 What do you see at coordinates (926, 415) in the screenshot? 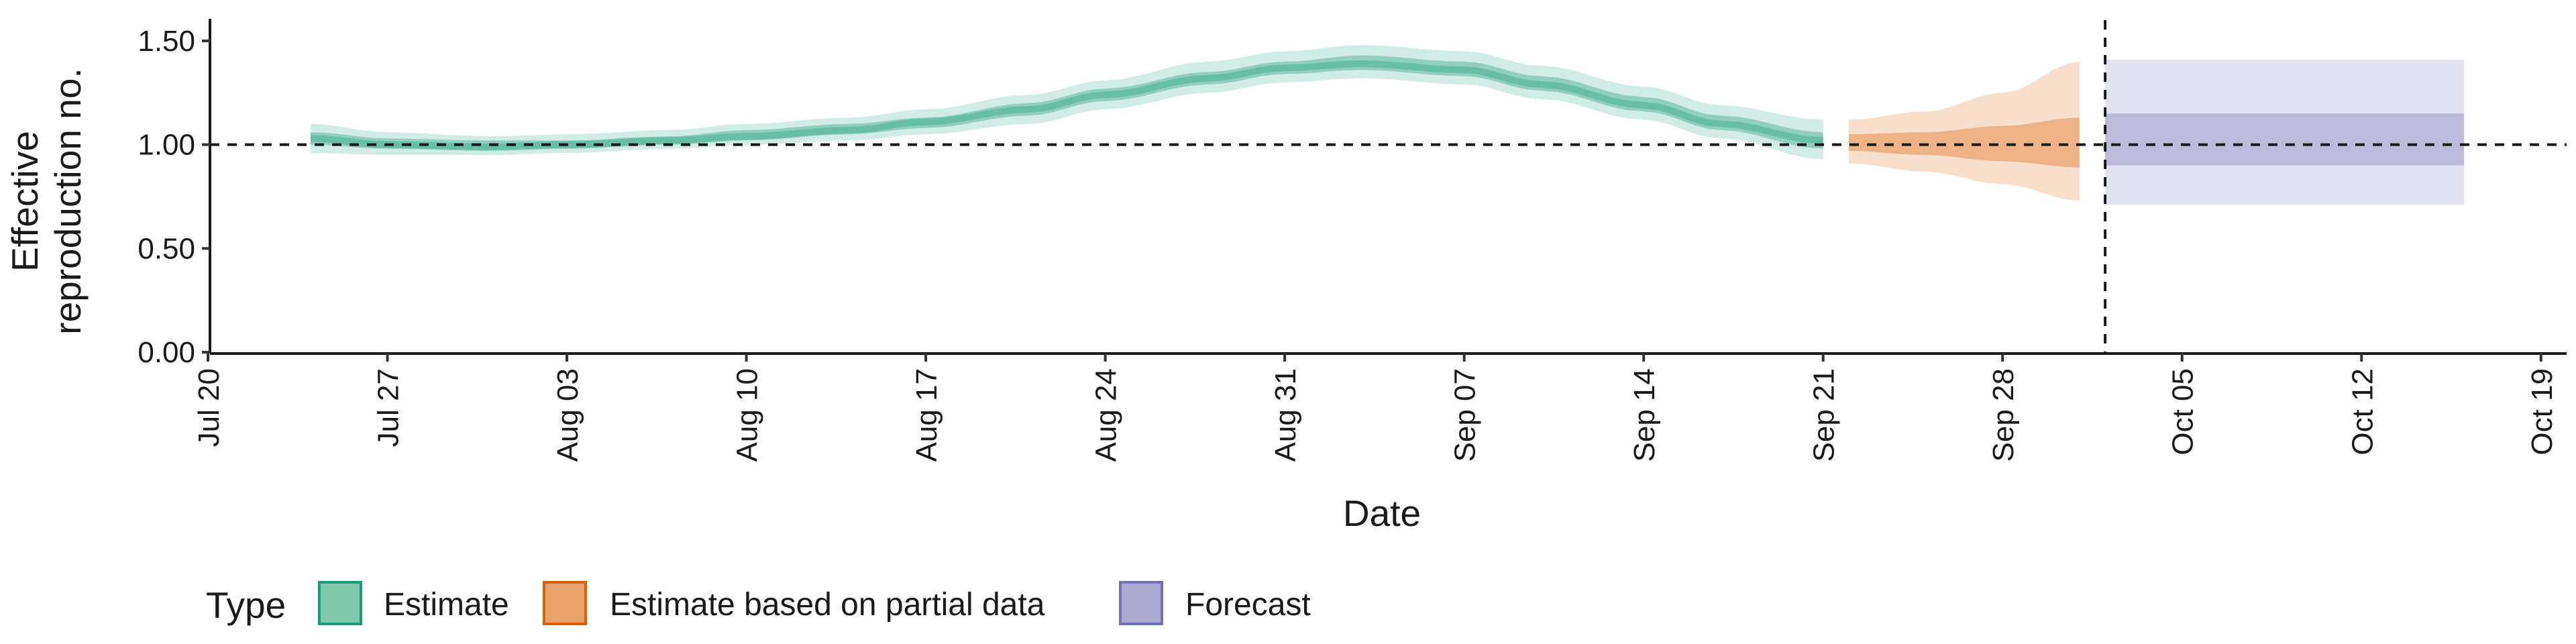
I see `x-tick-label-4: Aug 17` at bounding box center [926, 415].